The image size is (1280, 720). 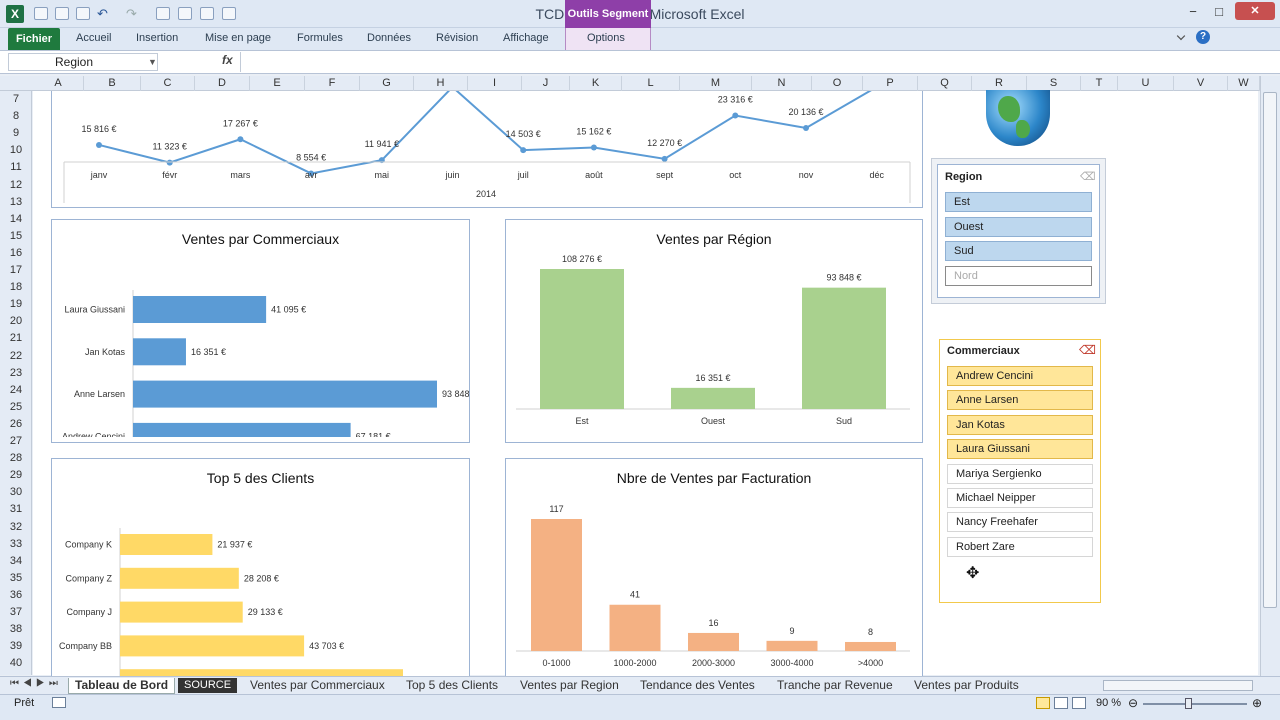 I want to click on column-header: P, so click(x=890, y=83).